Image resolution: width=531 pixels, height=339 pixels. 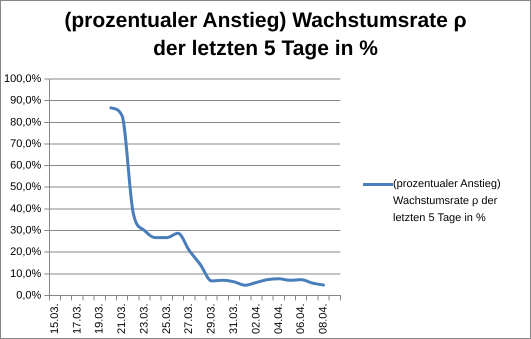 What do you see at coordinates (54, 318) in the screenshot?
I see `x-tick-label: 15.03.` at bounding box center [54, 318].